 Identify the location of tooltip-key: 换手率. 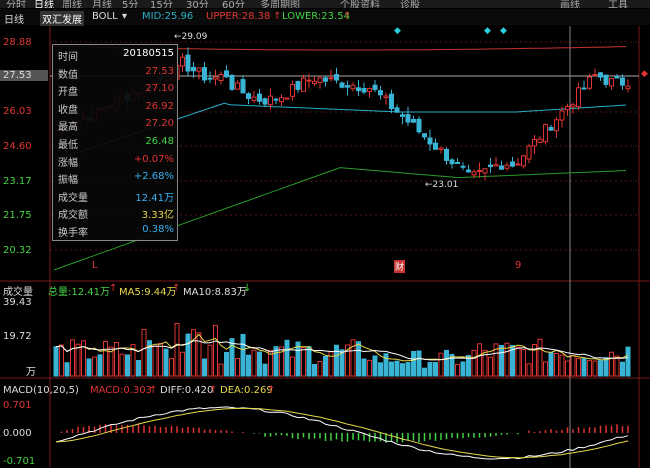
(73, 233).